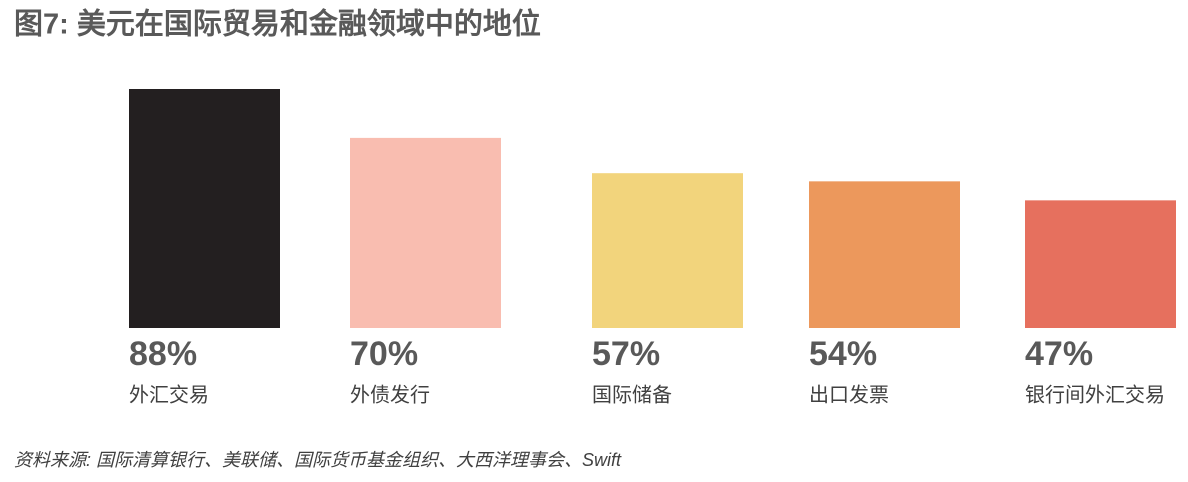  I want to click on chart-title: 图7: 美元在国际贸易和金融领域中的地位, so click(277, 24).